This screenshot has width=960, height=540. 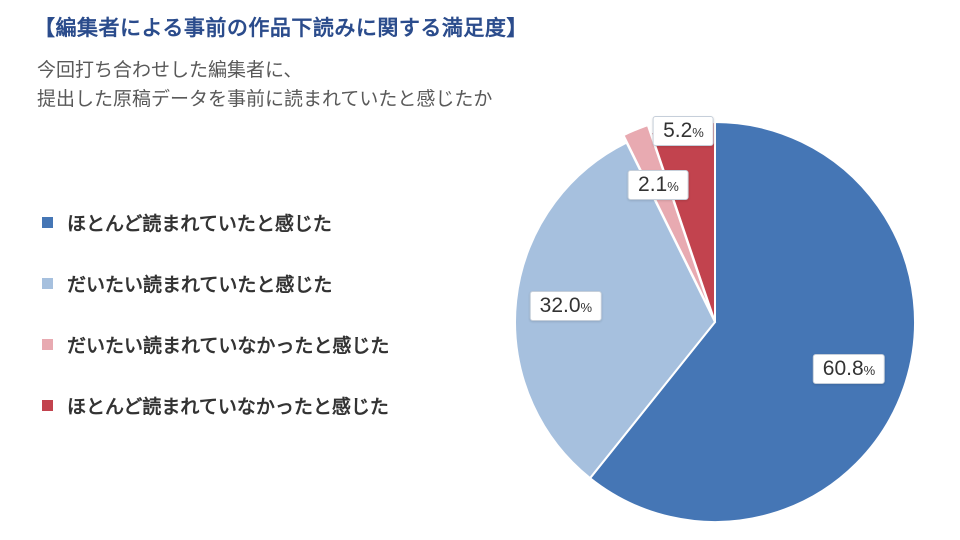 What do you see at coordinates (560, 305) in the screenshot?
I see `pie-label-value: 32.0` at bounding box center [560, 305].